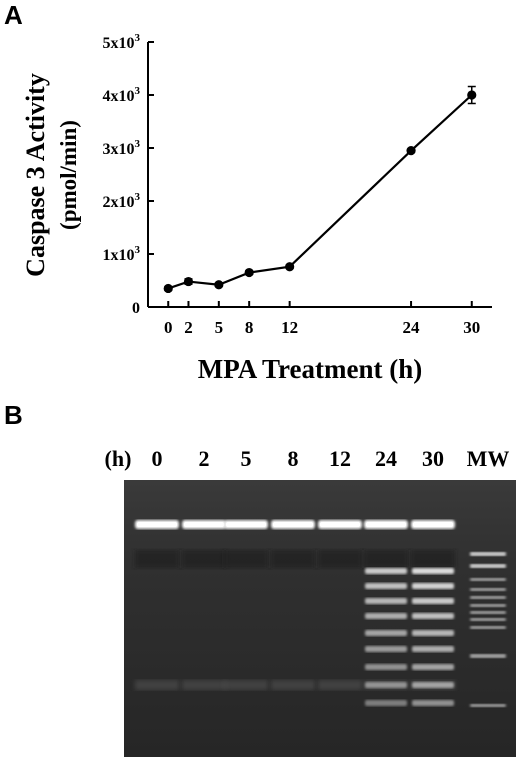 This screenshot has width=520, height=759. I want to click on x-tick-label: 24, so click(412, 327).